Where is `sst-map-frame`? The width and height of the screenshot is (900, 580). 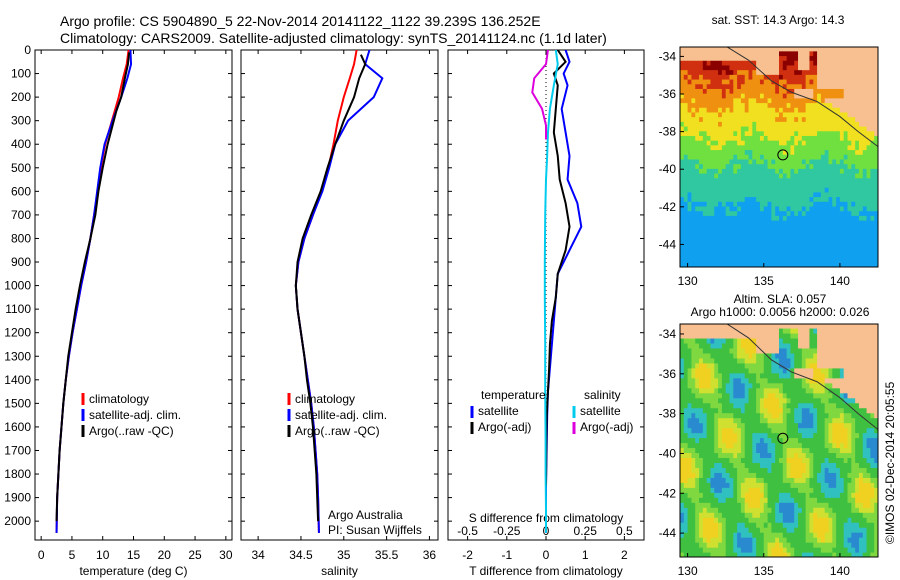 sst-map-frame is located at coordinates (779, 157).